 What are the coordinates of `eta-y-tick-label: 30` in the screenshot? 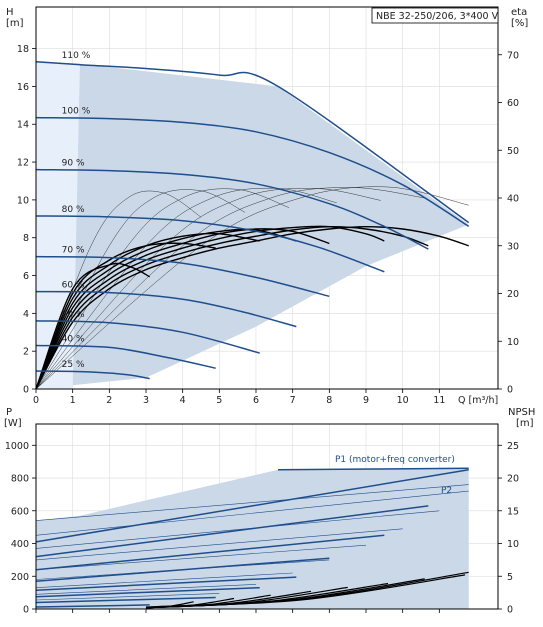 It's located at (513, 246).